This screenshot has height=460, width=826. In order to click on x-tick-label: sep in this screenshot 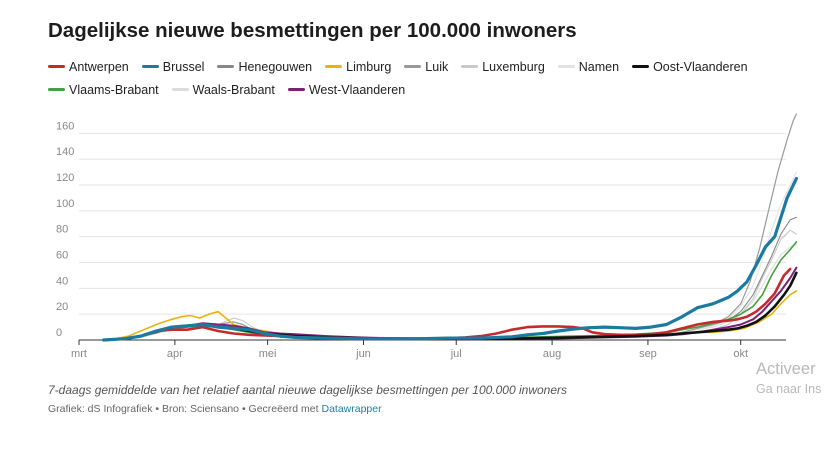, I will do `click(648, 354)`.